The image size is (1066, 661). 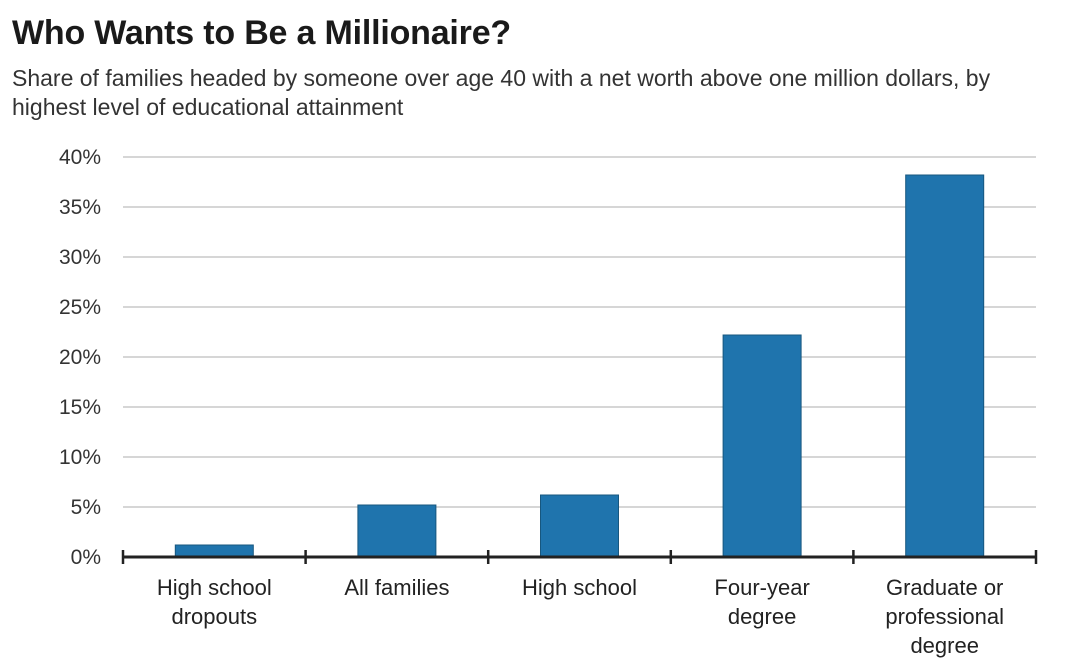 I want to click on y-tick-label: 5%, so click(x=86, y=507).